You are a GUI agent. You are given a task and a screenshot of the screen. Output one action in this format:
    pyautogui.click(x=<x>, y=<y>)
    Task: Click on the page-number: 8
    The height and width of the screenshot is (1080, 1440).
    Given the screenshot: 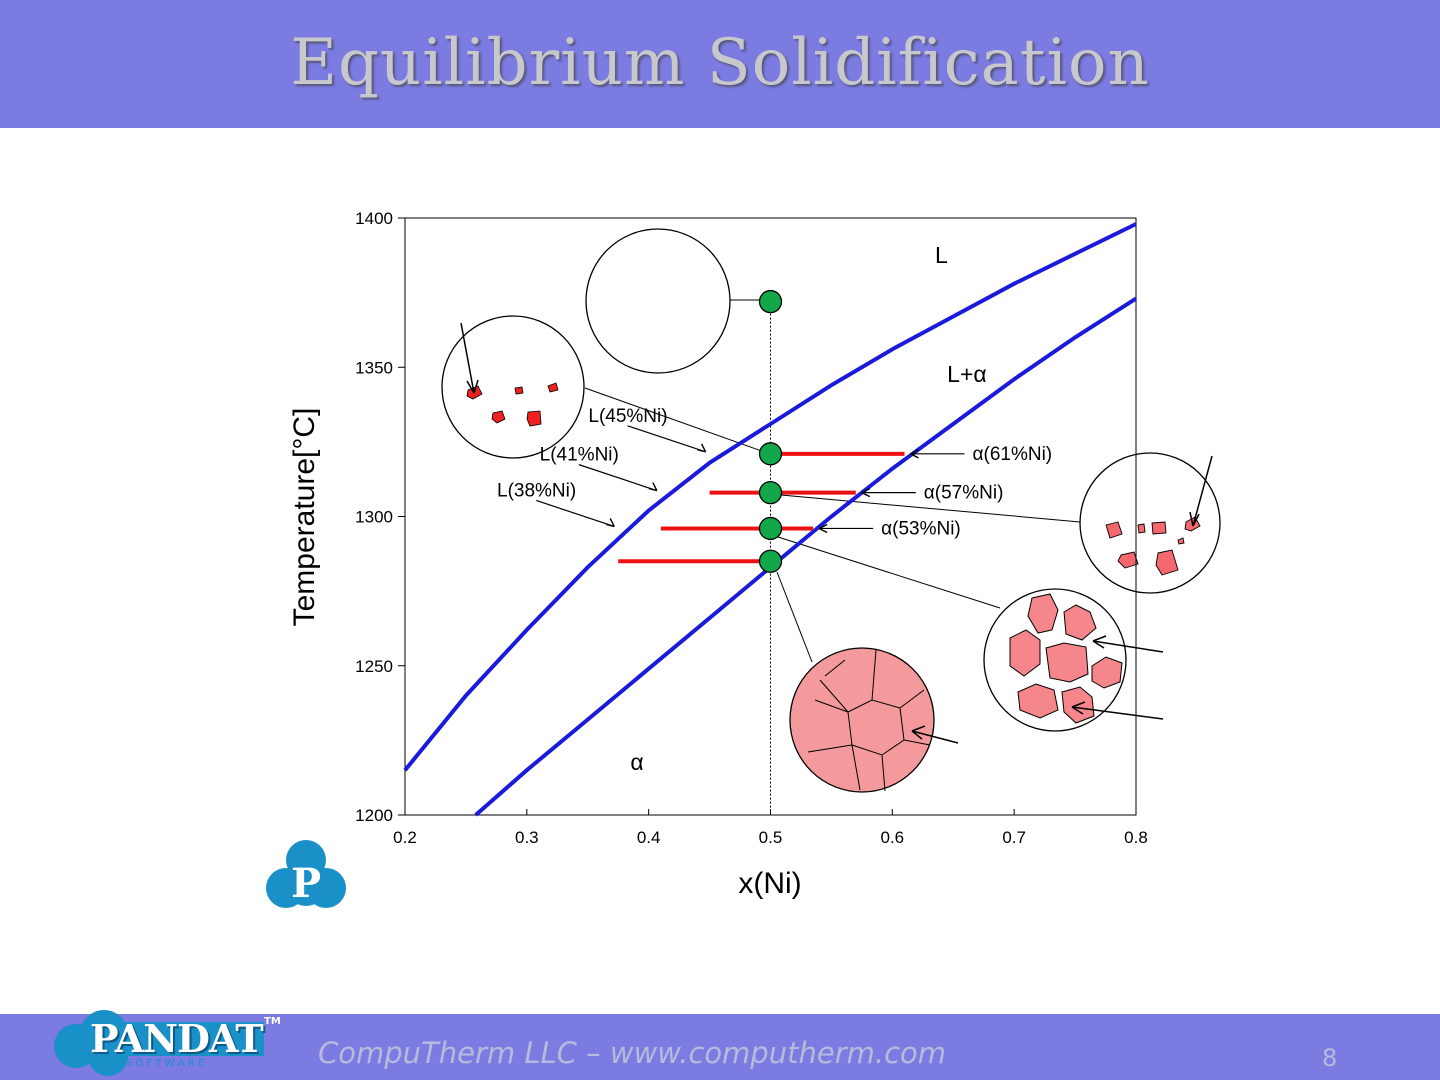 What is the action you would take?
    pyautogui.click(x=1330, y=1058)
    